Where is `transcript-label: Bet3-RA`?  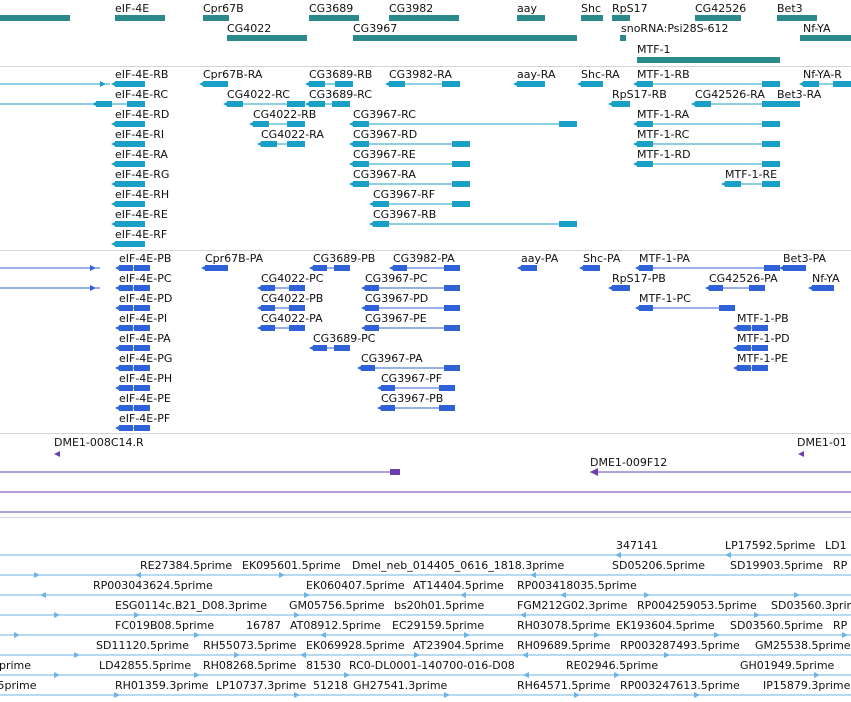
transcript-label: Bet3-RA is located at coordinates (799, 94).